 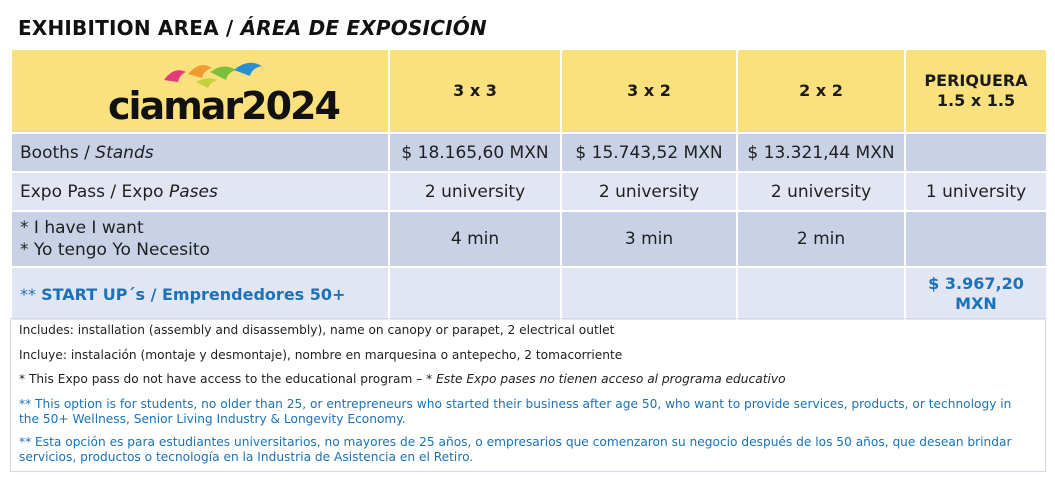 I want to click on col-header-2x2: 2 x 2, so click(x=821, y=91).